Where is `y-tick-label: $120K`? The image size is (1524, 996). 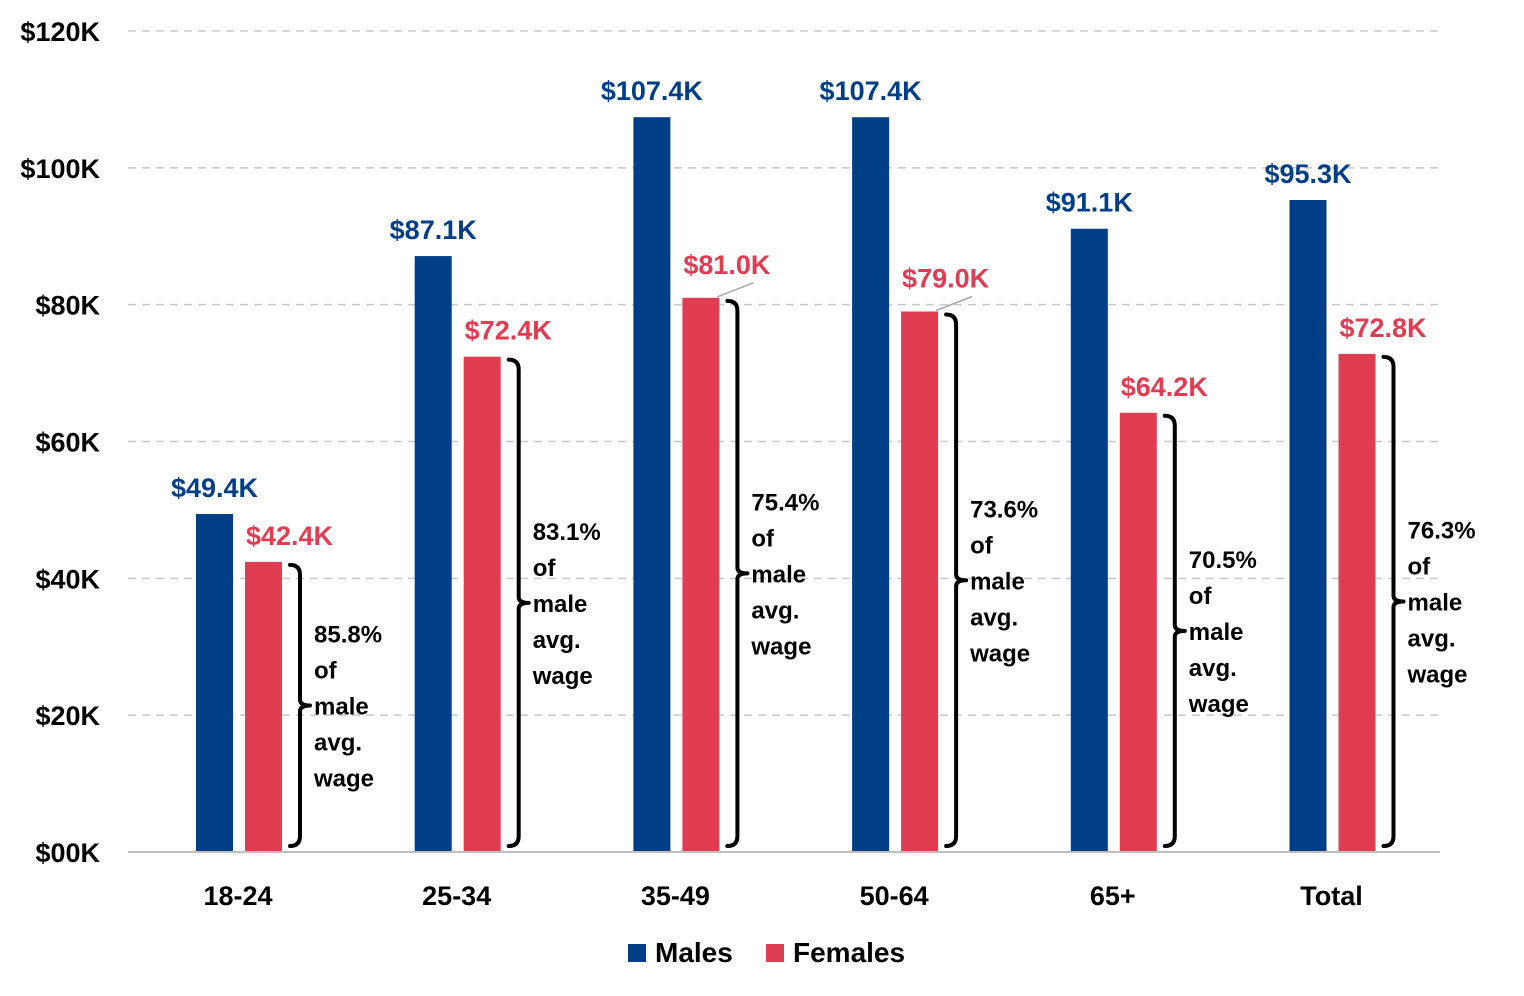
y-tick-label: $120K is located at coordinates (60, 32).